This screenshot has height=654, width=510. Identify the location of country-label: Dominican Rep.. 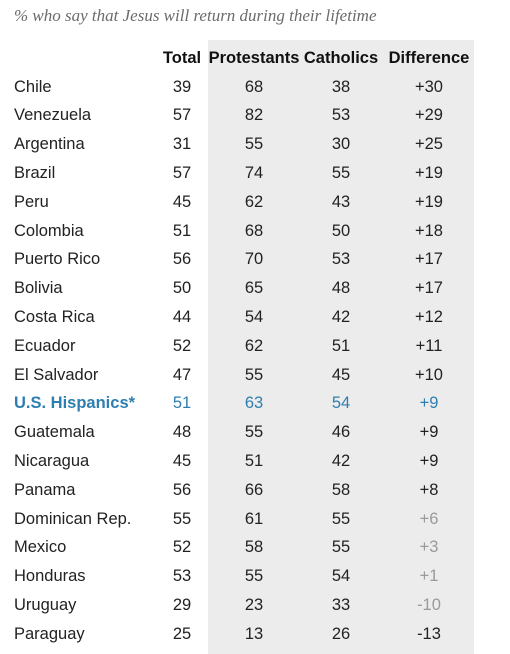
(73, 518).